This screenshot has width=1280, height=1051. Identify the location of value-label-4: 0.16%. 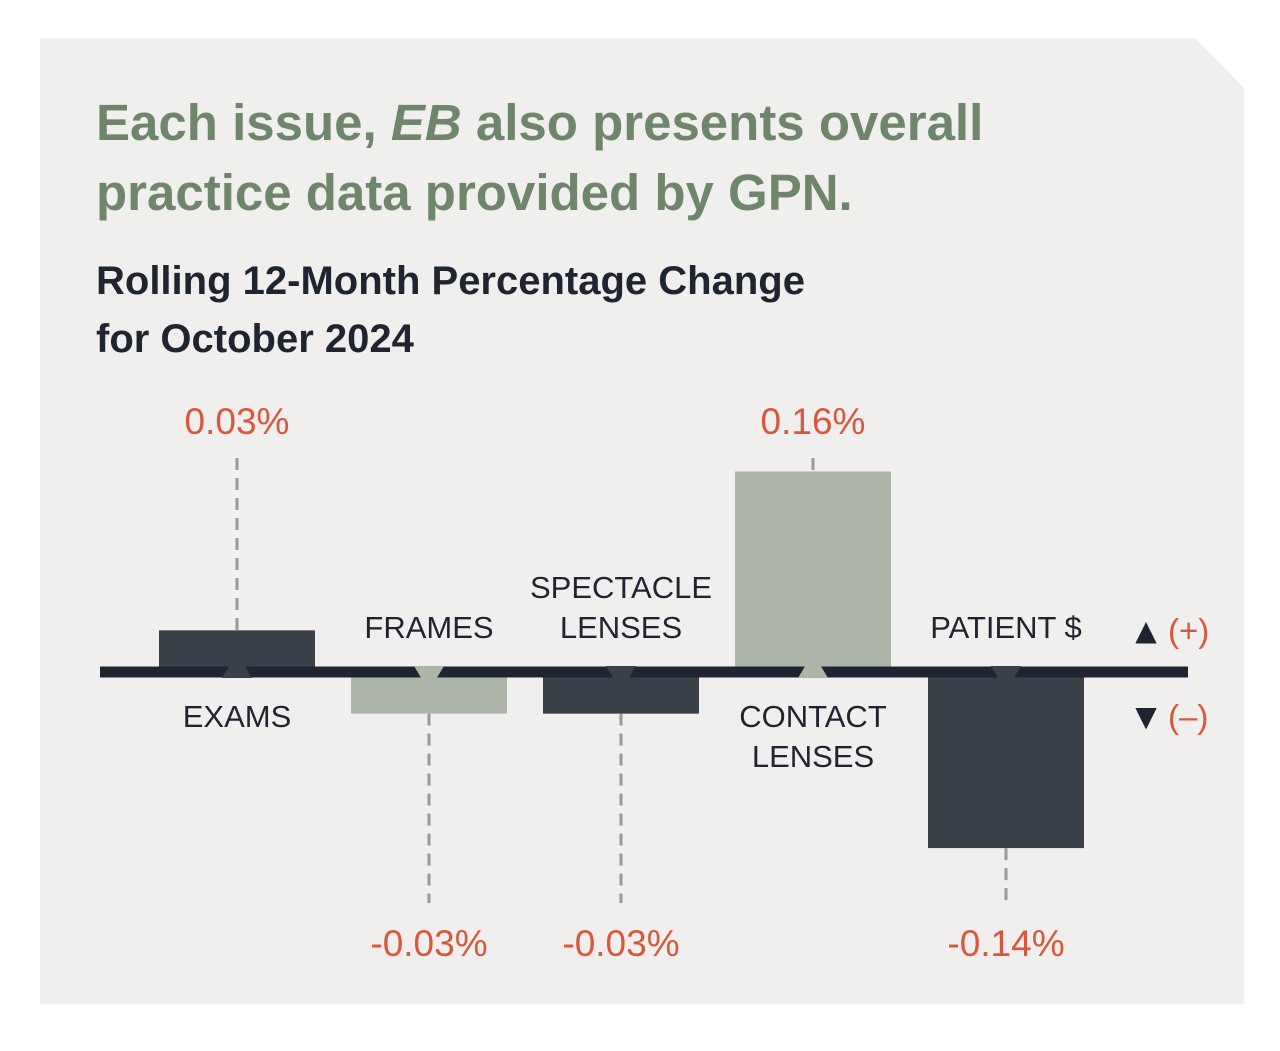
(813, 421).